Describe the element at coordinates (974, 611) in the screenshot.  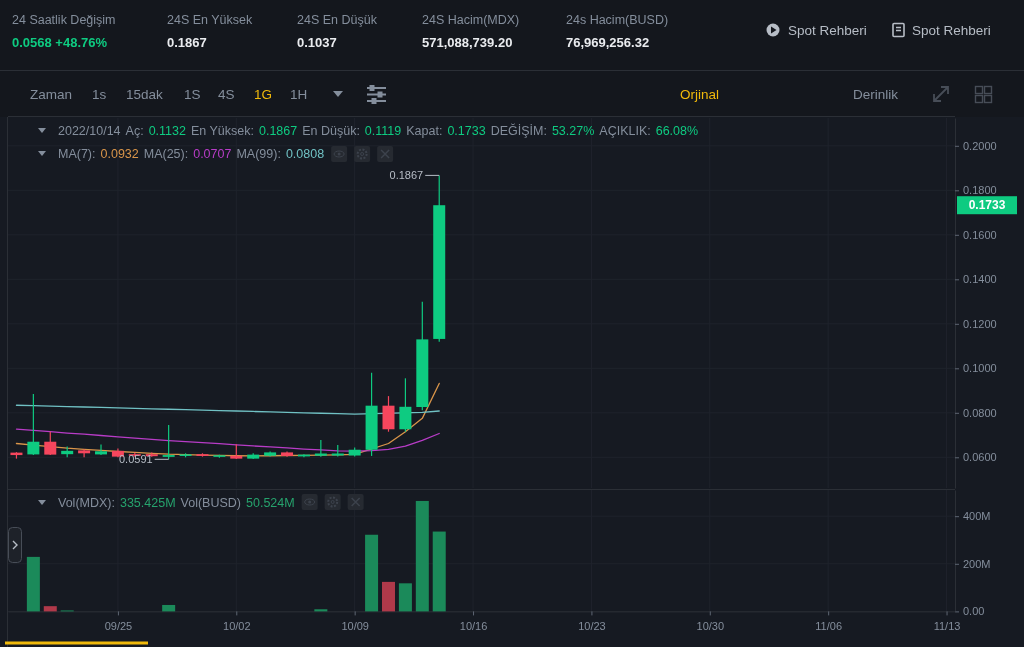
I see `y-tick-label: 0.00` at that location.